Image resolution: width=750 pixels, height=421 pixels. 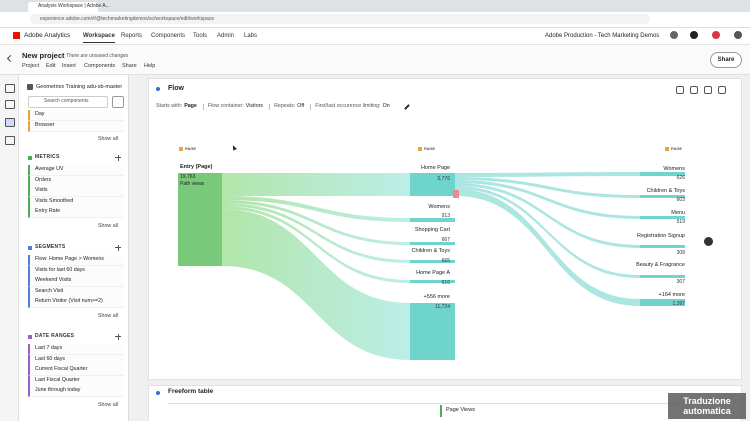 What do you see at coordinates (31, 66) in the screenshot?
I see `menu-item: Project` at bounding box center [31, 66].